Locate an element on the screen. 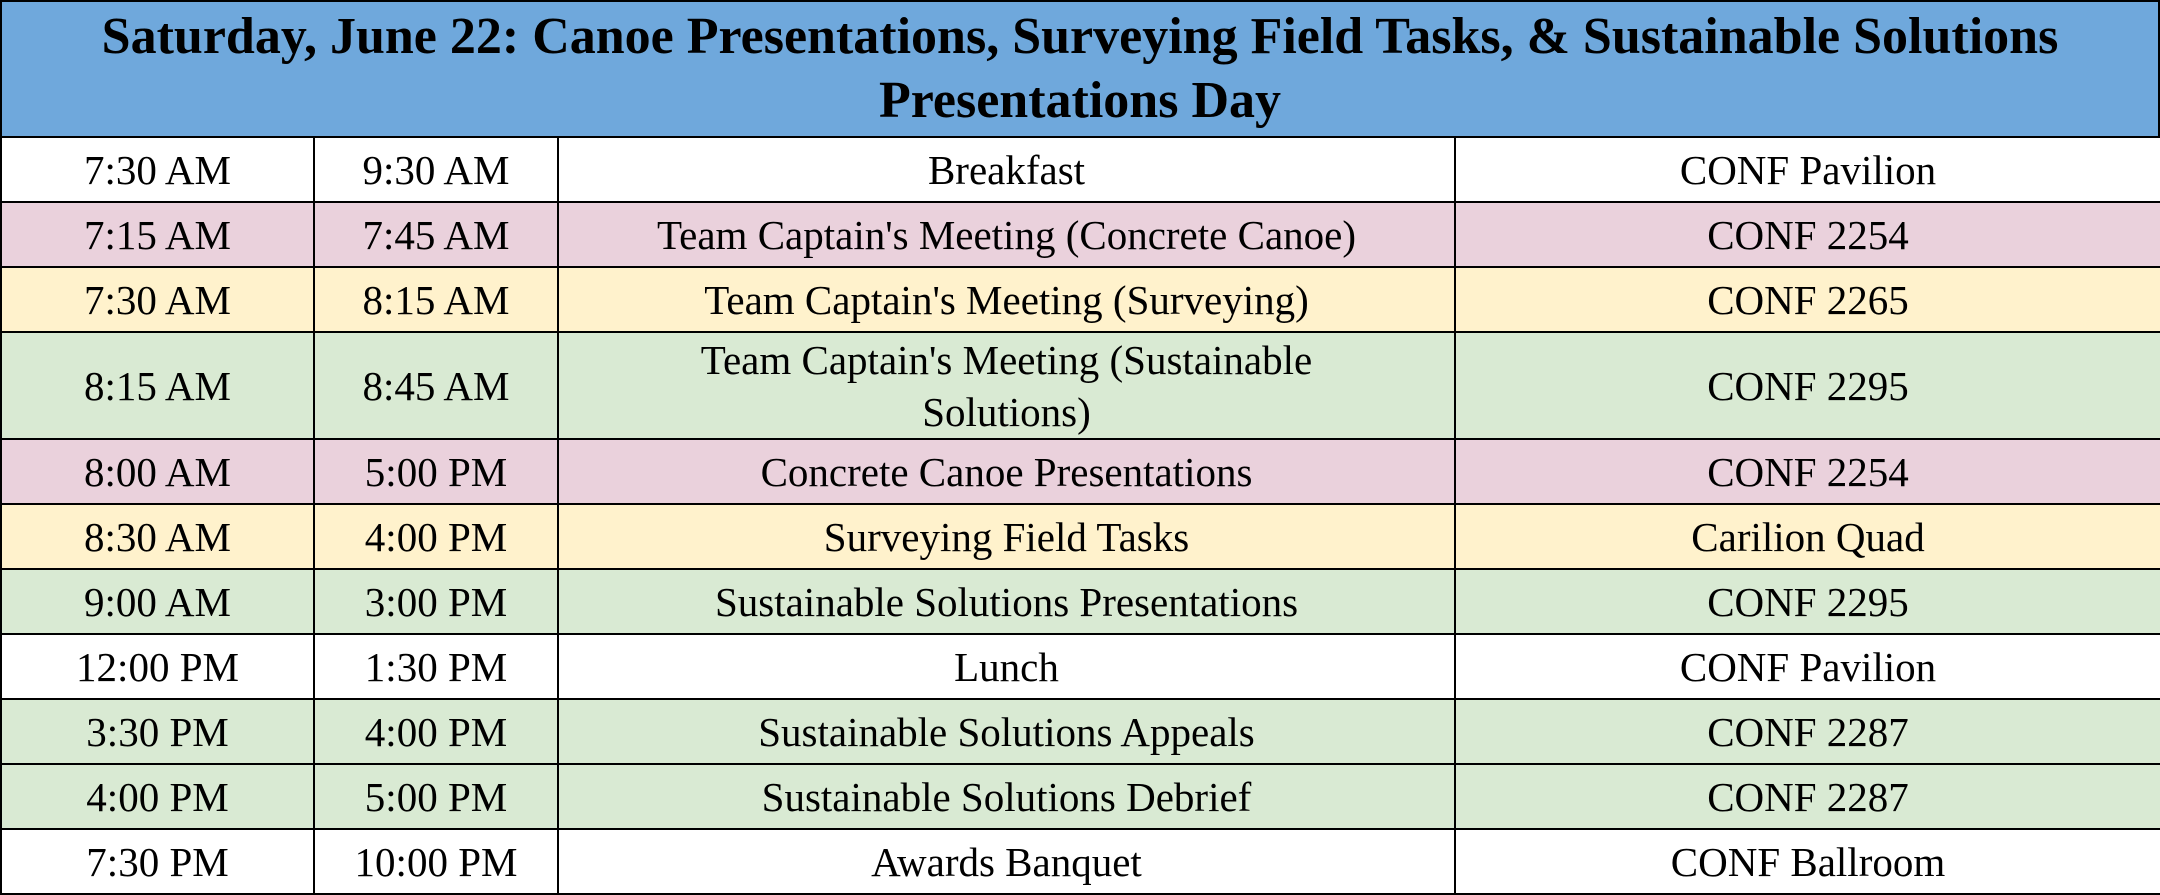 This screenshot has height=895, width=2160. start-time-cell: 7:30 PM is located at coordinates (157, 861).